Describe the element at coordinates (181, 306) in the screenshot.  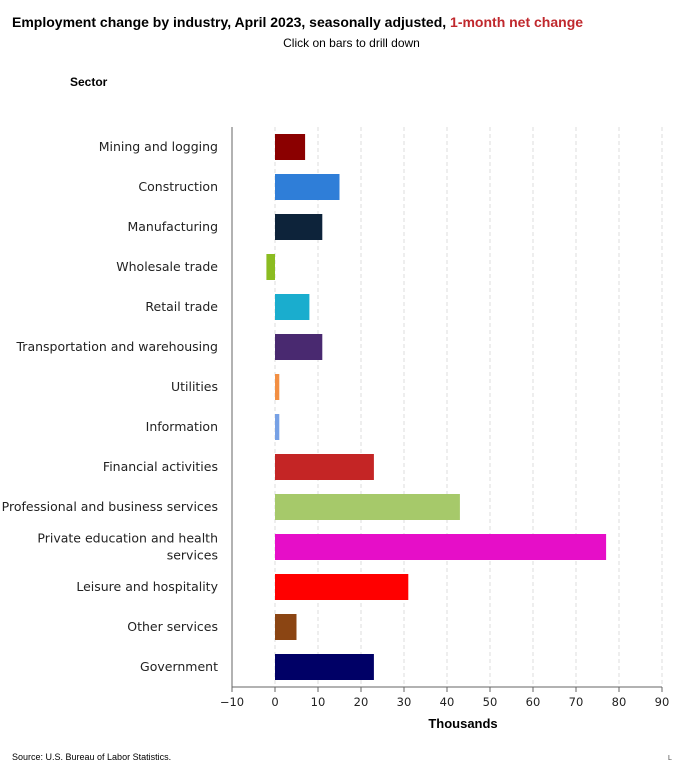
I see `category-label: Retail trade` at that location.